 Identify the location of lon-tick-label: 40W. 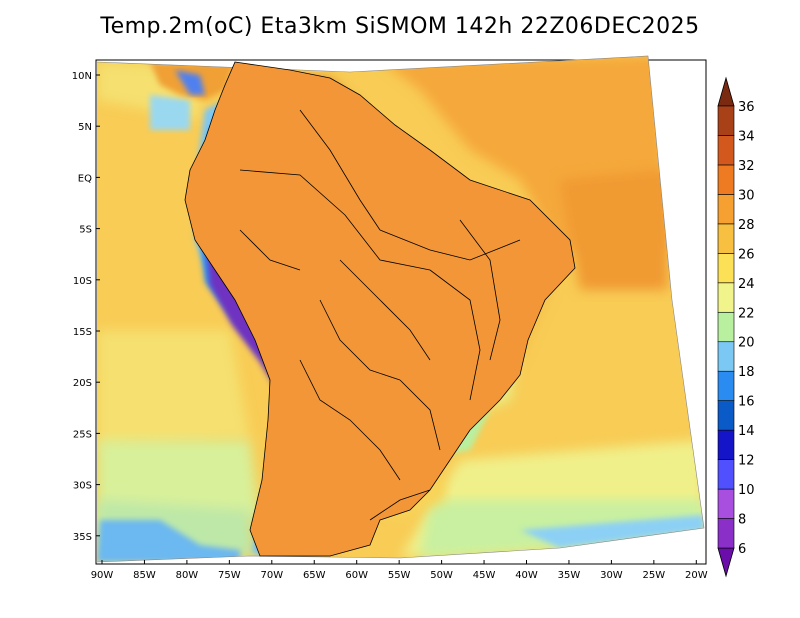
(526, 575).